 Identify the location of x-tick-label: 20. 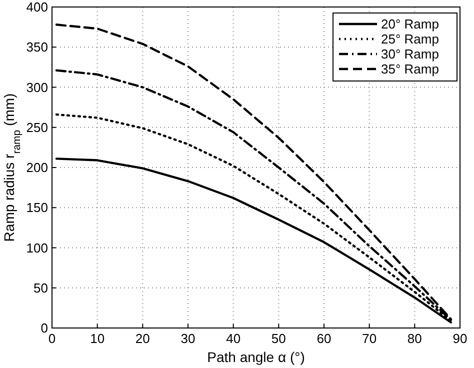
(142, 338).